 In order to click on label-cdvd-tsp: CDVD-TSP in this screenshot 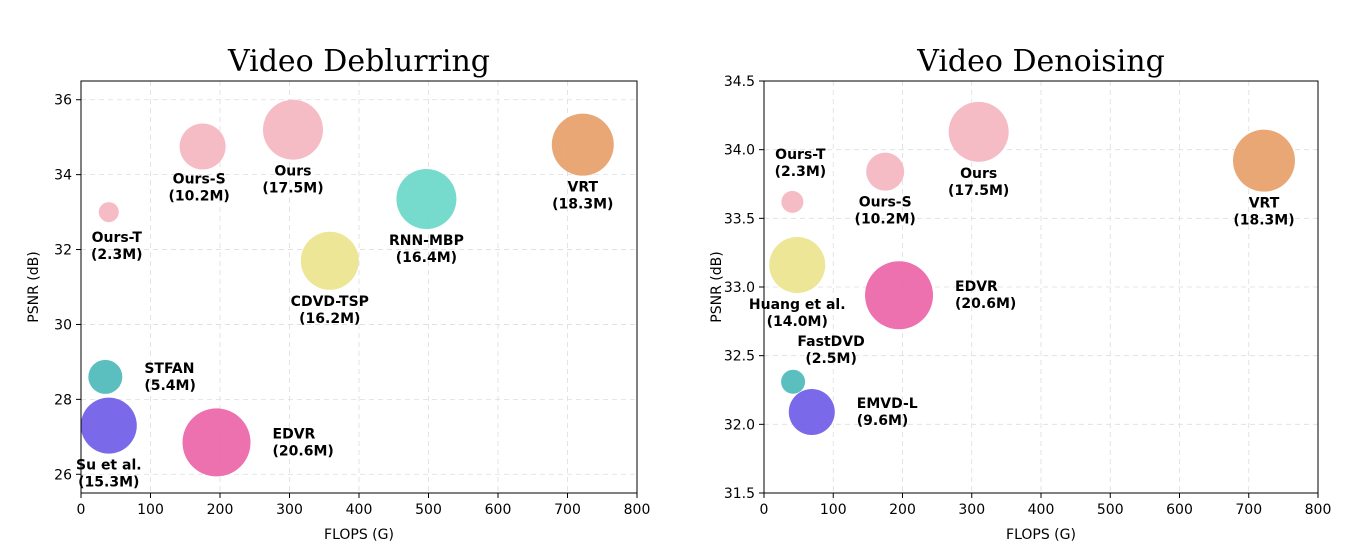, I will do `click(330, 302)`.